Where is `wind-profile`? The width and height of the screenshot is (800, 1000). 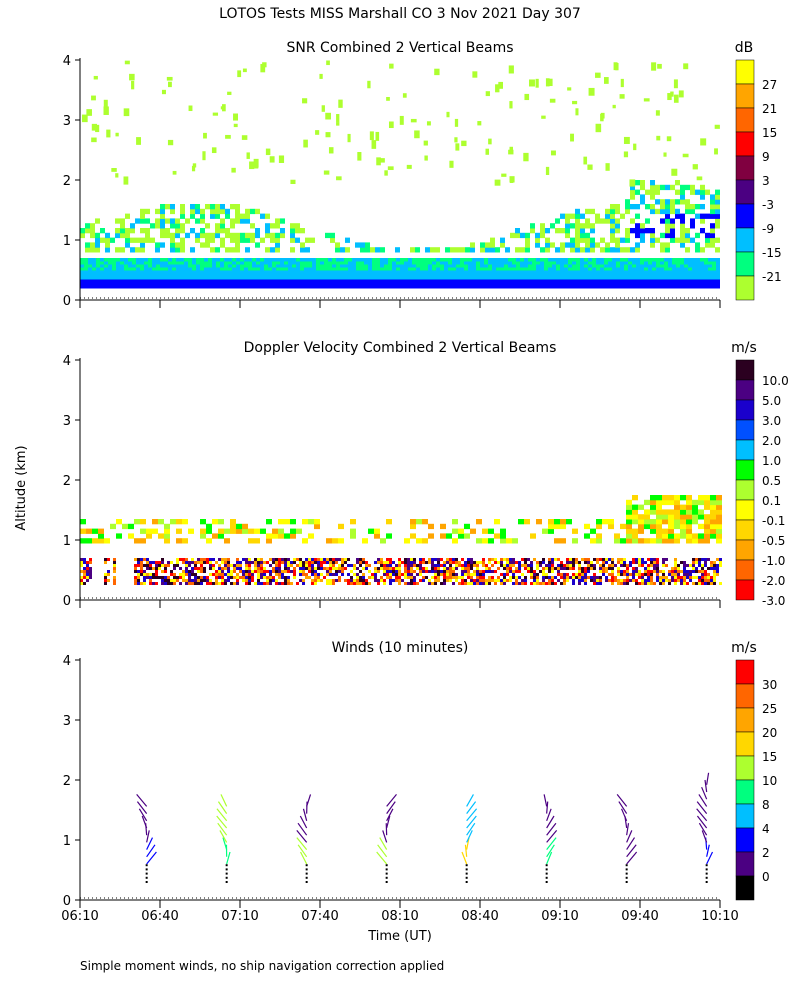 wind-profile is located at coordinates (223, 838).